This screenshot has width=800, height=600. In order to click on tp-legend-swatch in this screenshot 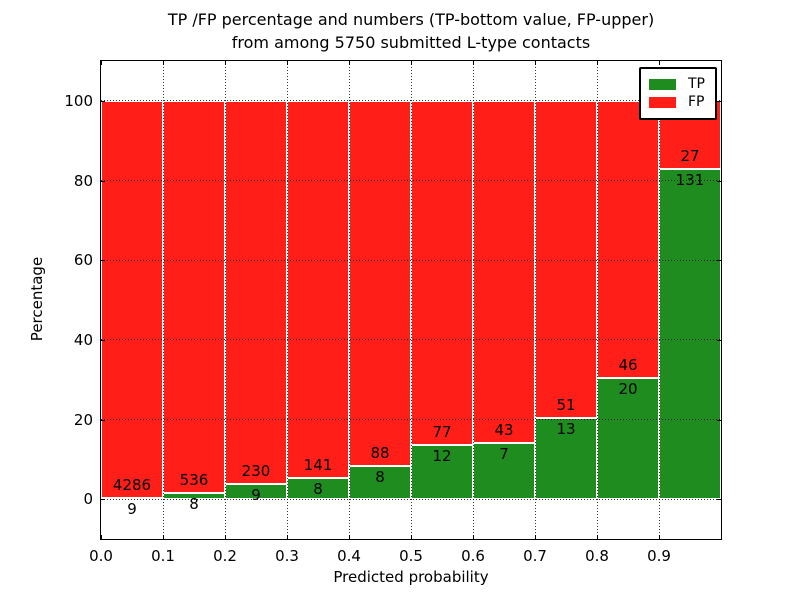, I will do `click(662, 84)`.